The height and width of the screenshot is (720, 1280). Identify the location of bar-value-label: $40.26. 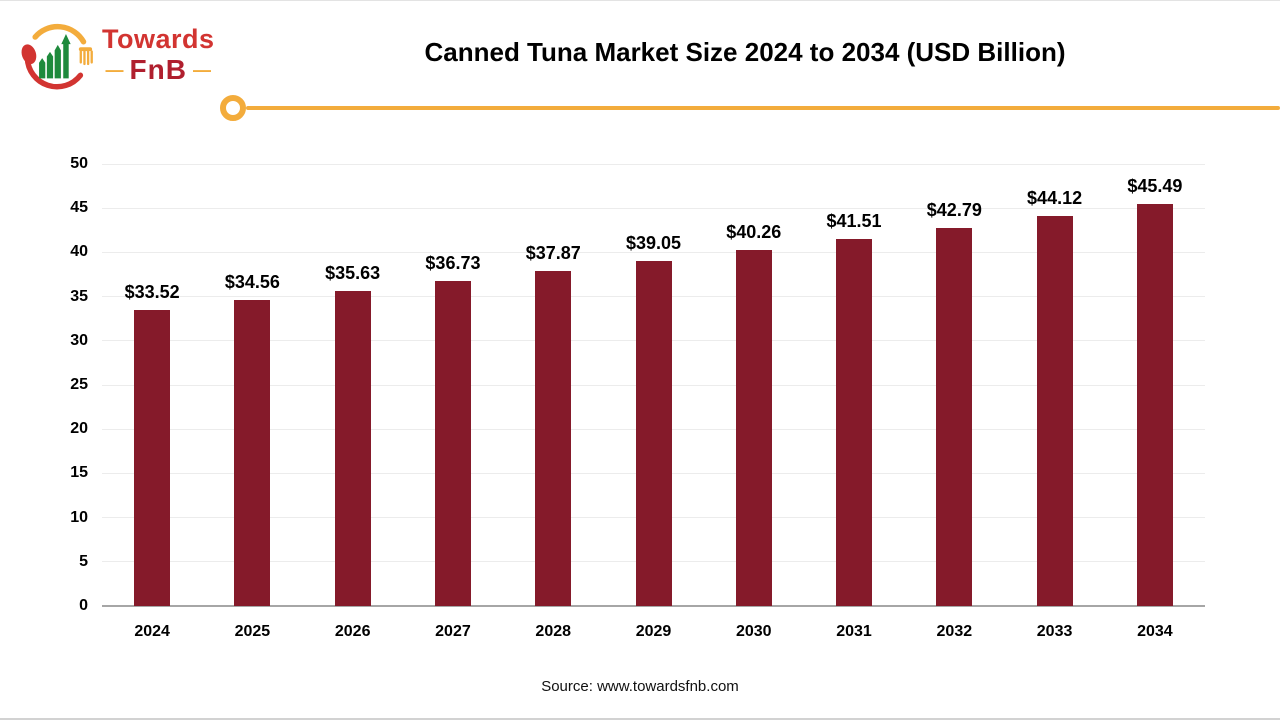
(754, 232).